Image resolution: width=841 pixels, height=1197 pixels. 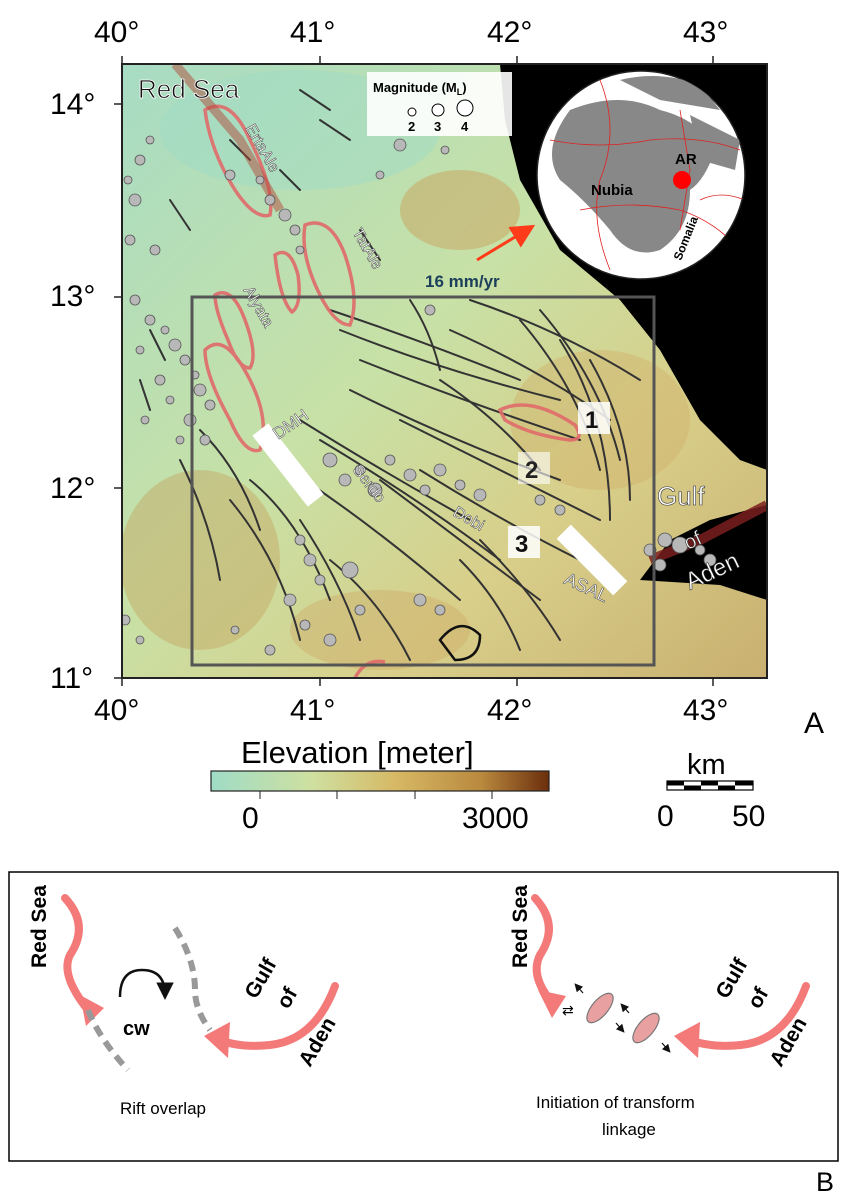 I want to click on magnitude-title: Magnitude (M, so click(x=415, y=87).